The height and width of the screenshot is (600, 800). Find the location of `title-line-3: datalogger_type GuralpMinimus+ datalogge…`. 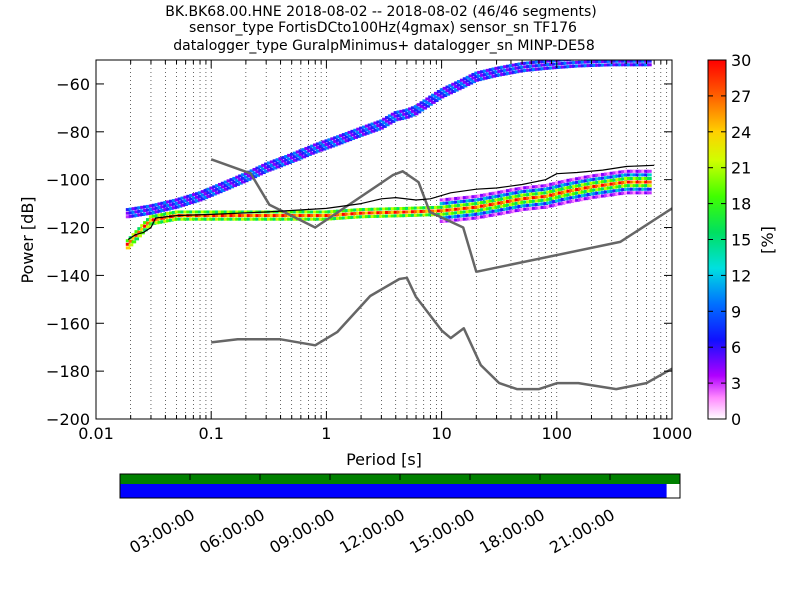

title-line-3: datalogger_type GuralpMinimus+ datalogge… is located at coordinates (383, 46).